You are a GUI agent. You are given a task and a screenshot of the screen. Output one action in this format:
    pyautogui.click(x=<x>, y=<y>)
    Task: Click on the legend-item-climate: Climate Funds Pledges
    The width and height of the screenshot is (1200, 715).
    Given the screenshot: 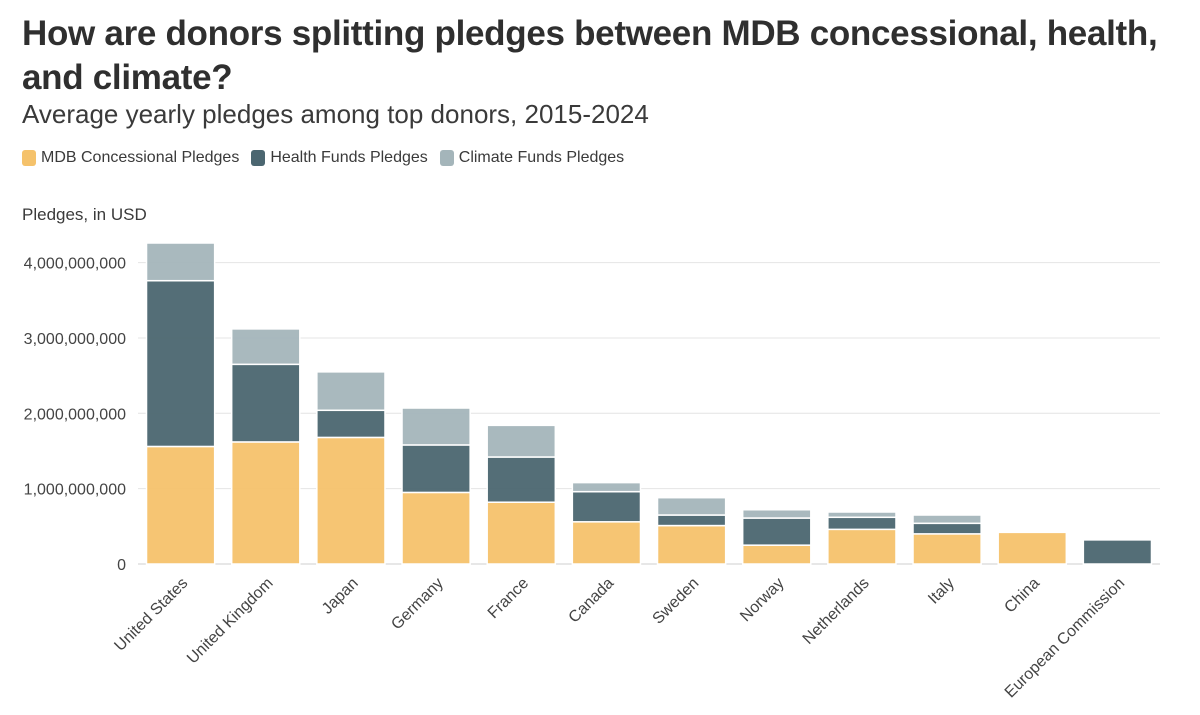 What is the action you would take?
    pyautogui.click(x=532, y=158)
    